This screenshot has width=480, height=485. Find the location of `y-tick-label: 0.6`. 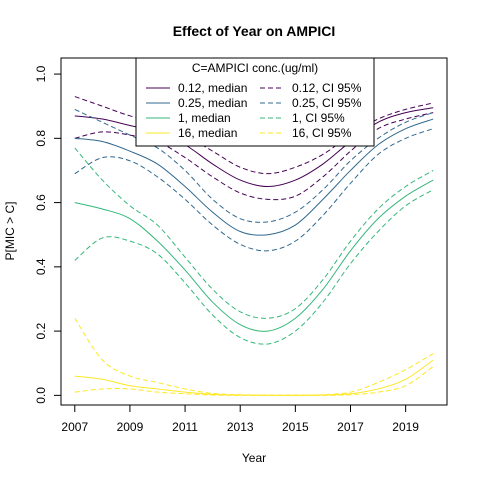

y-tick-label: 0.6 is located at coordinates (41, 202).